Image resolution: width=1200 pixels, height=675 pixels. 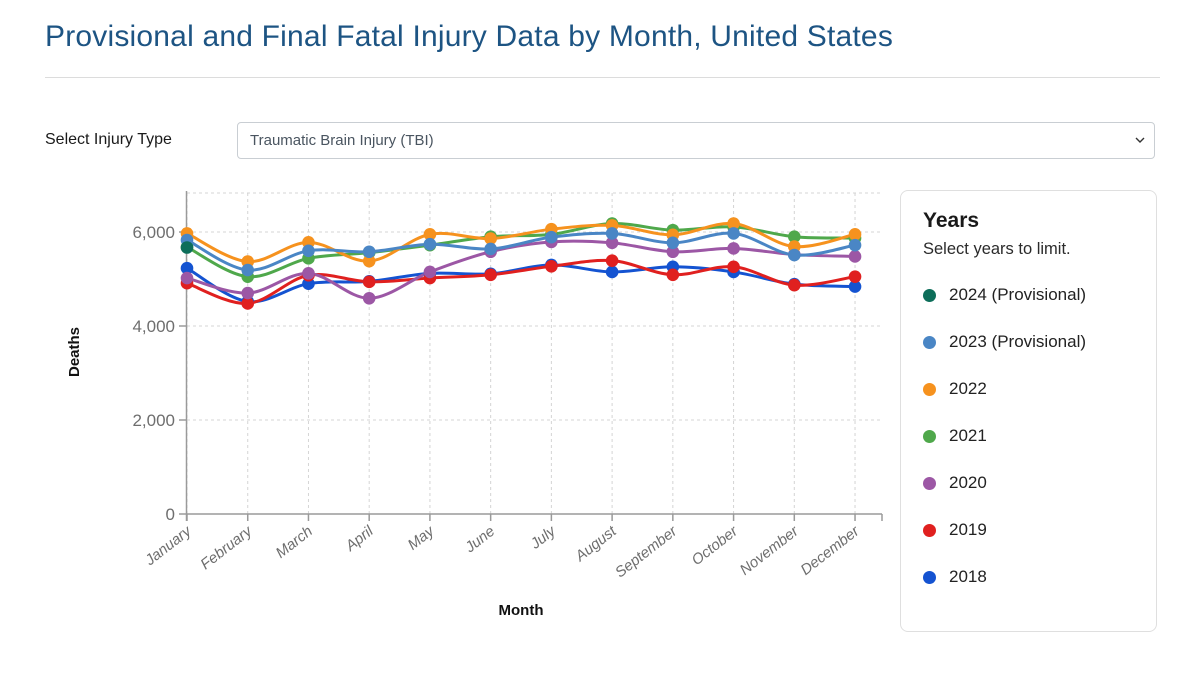 I want to click on legend-item: 2023 (Provisional), so click(x=1028, y=342).